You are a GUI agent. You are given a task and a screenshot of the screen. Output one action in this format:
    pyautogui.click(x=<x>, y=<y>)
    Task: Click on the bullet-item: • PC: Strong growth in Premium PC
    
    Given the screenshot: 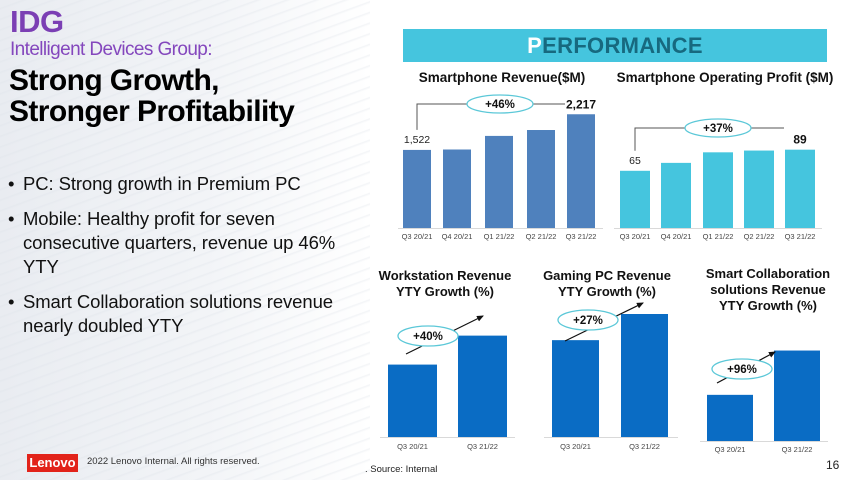 What is the action you would take?
    pyautogui.click(x=183, y=184)
    